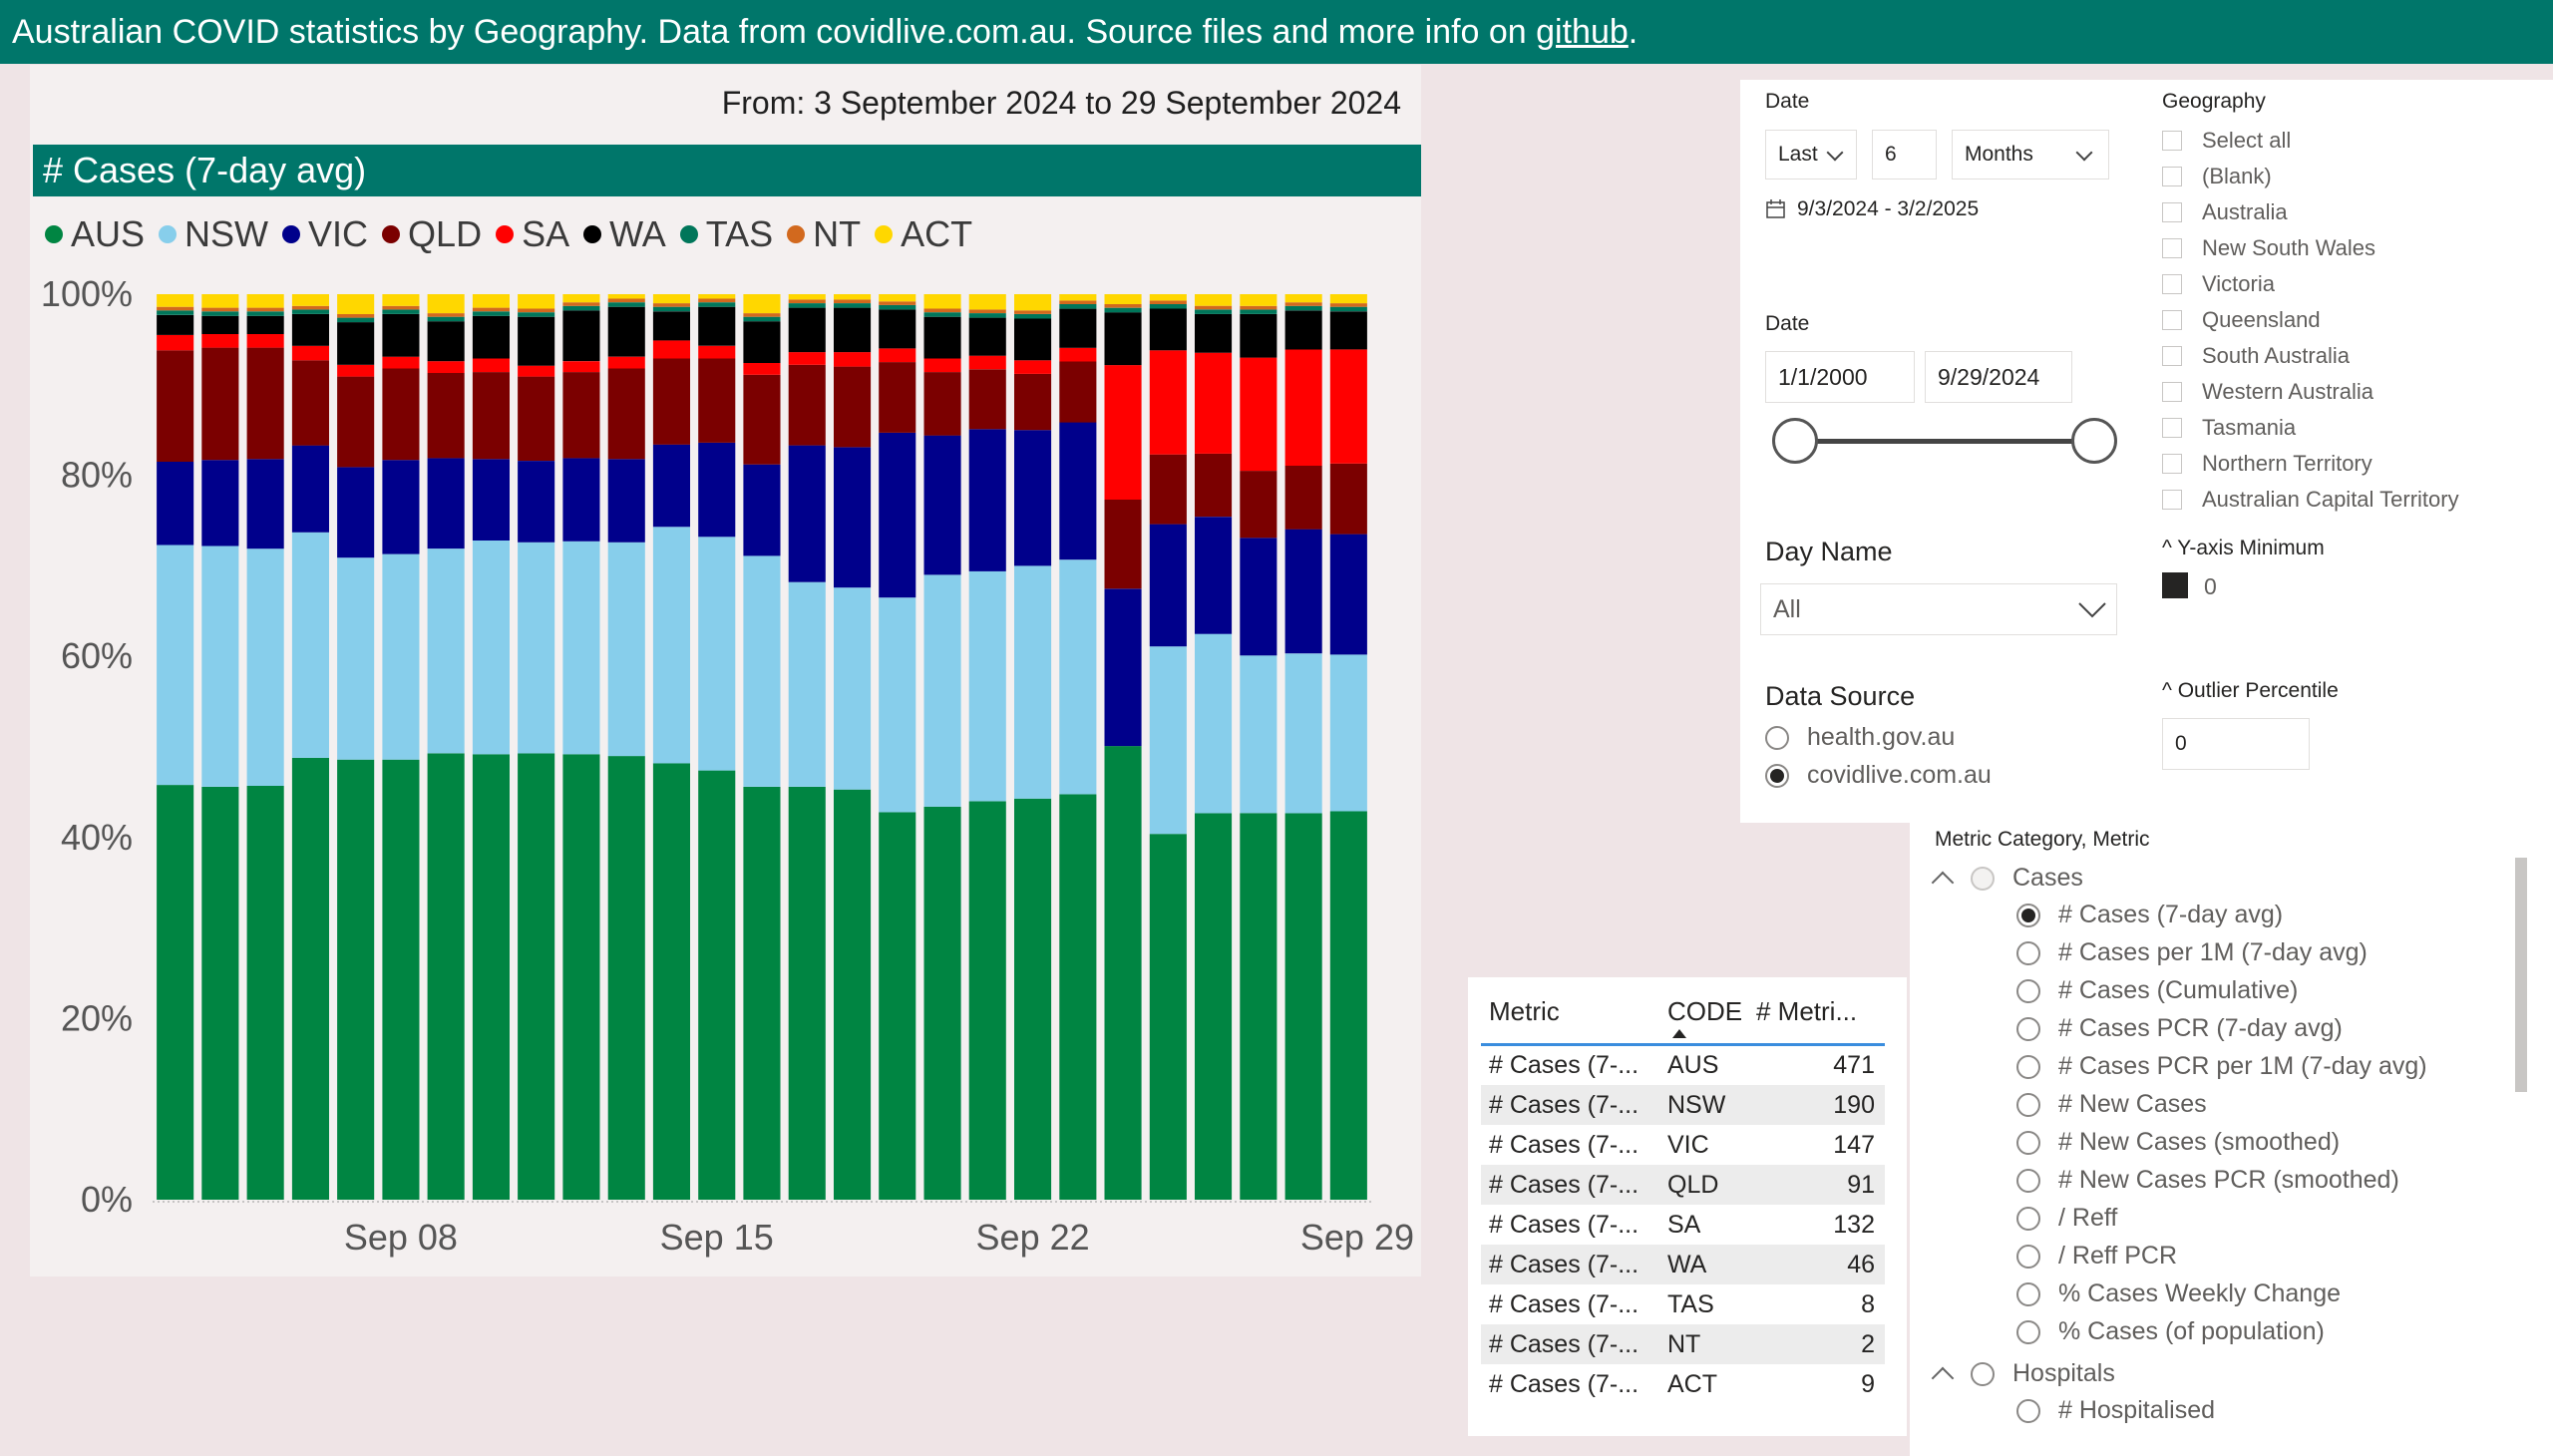 The image size is (2553, 1456). What do you see at coordinates (2267, 464) in the screenshot?
I see `geography-option: Northern Territory` at bounding box center [2267, 464].